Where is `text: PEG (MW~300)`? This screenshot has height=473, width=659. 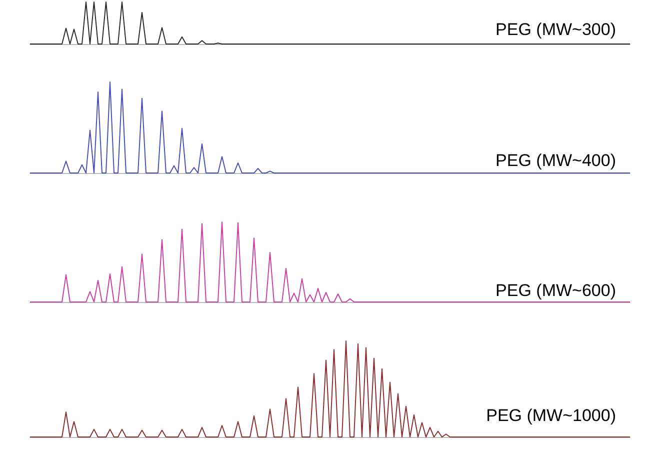 text: PEG (MW~300) is located at coordinates (556, 29).